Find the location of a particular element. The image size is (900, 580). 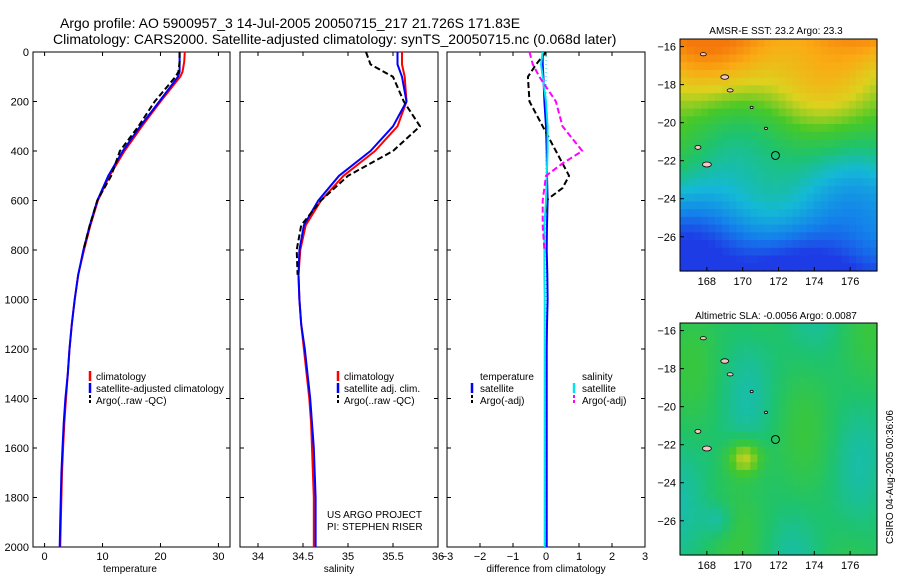

x-tick-label: 35 is located at coordinates (348, 557).